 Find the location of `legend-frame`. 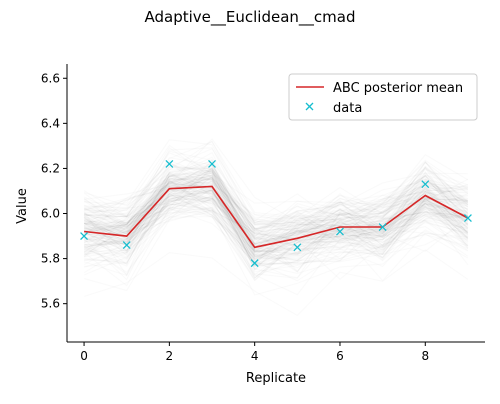

legend-frame is located at coordinates (383, 97).